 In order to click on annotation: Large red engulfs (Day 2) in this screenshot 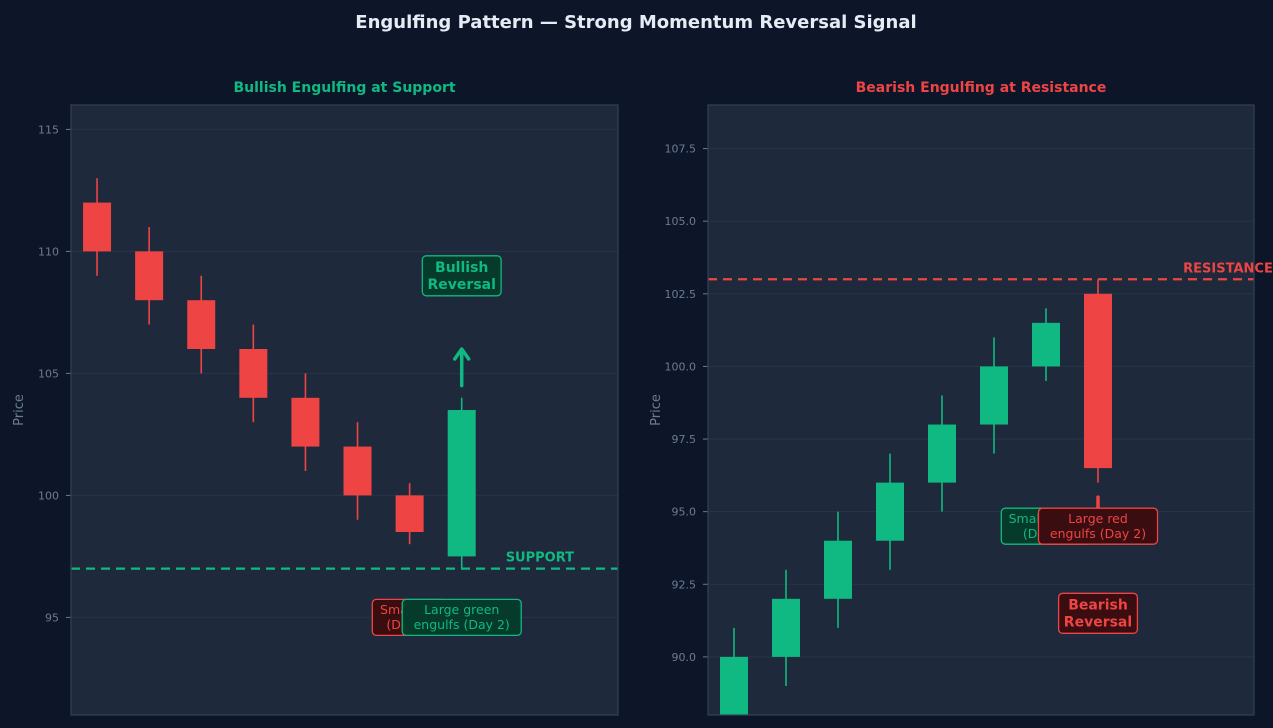, I will do `click(1098, 526)`.